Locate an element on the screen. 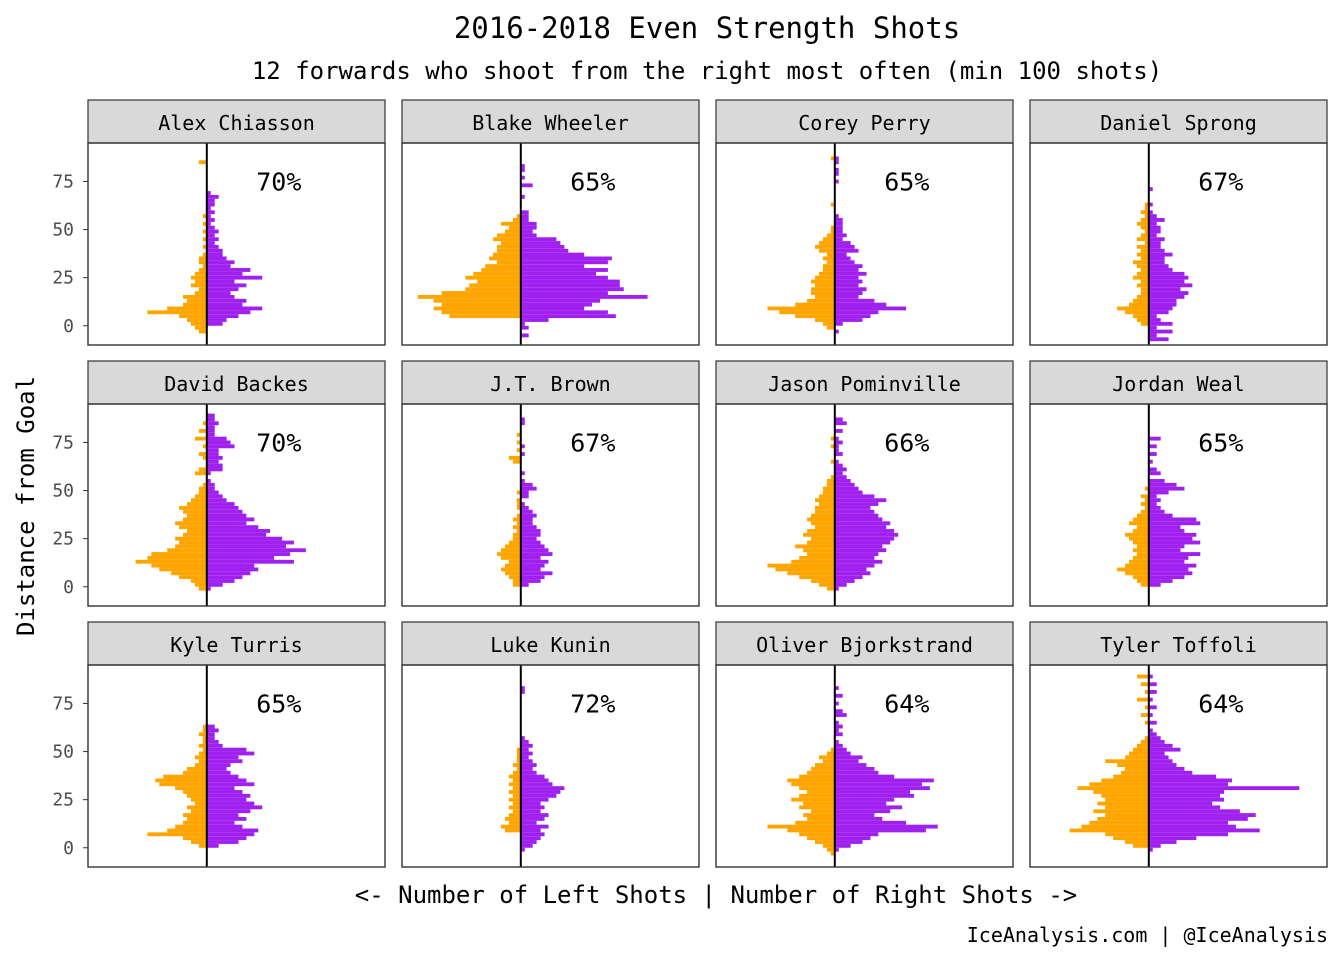 The height and width of the screenshot is (960, 1344). right-shot-percent: 65% is located at coordinates (906, 181).